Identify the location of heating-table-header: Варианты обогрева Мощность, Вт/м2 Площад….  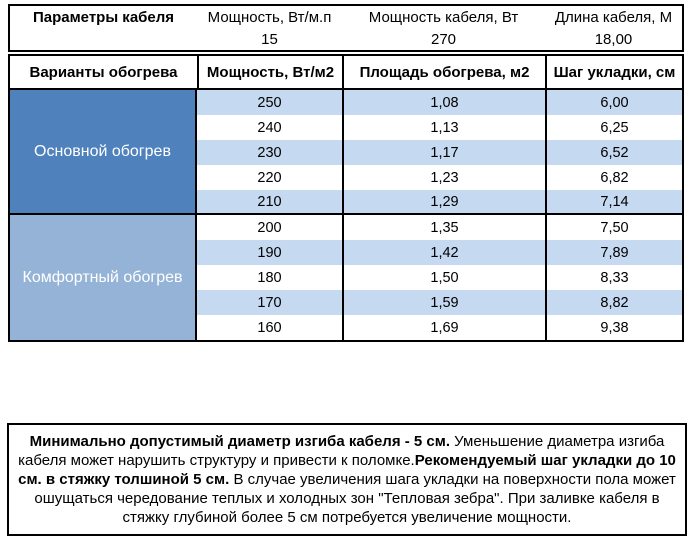
(346, 73).